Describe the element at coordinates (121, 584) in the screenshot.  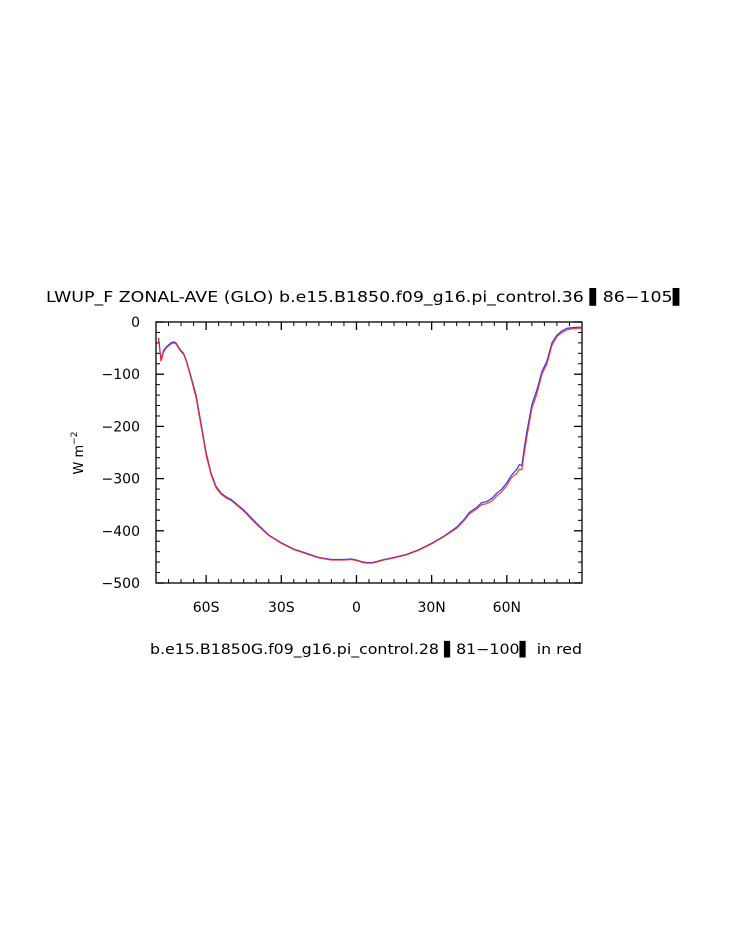
I see `y-tick-label: −500` at that location.